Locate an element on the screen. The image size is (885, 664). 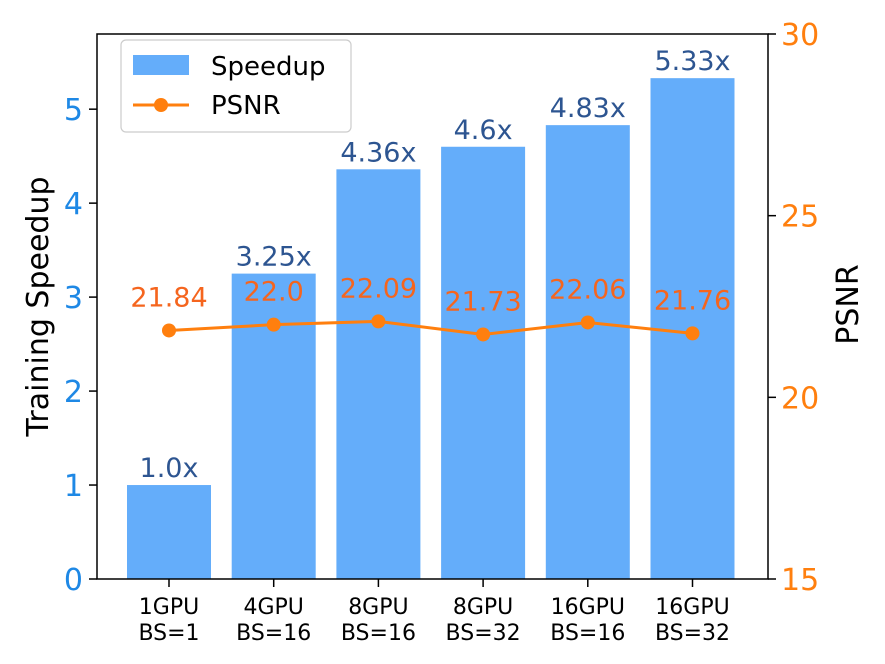
right-y-tick-label: 20 is located at coordinates (800, 398).